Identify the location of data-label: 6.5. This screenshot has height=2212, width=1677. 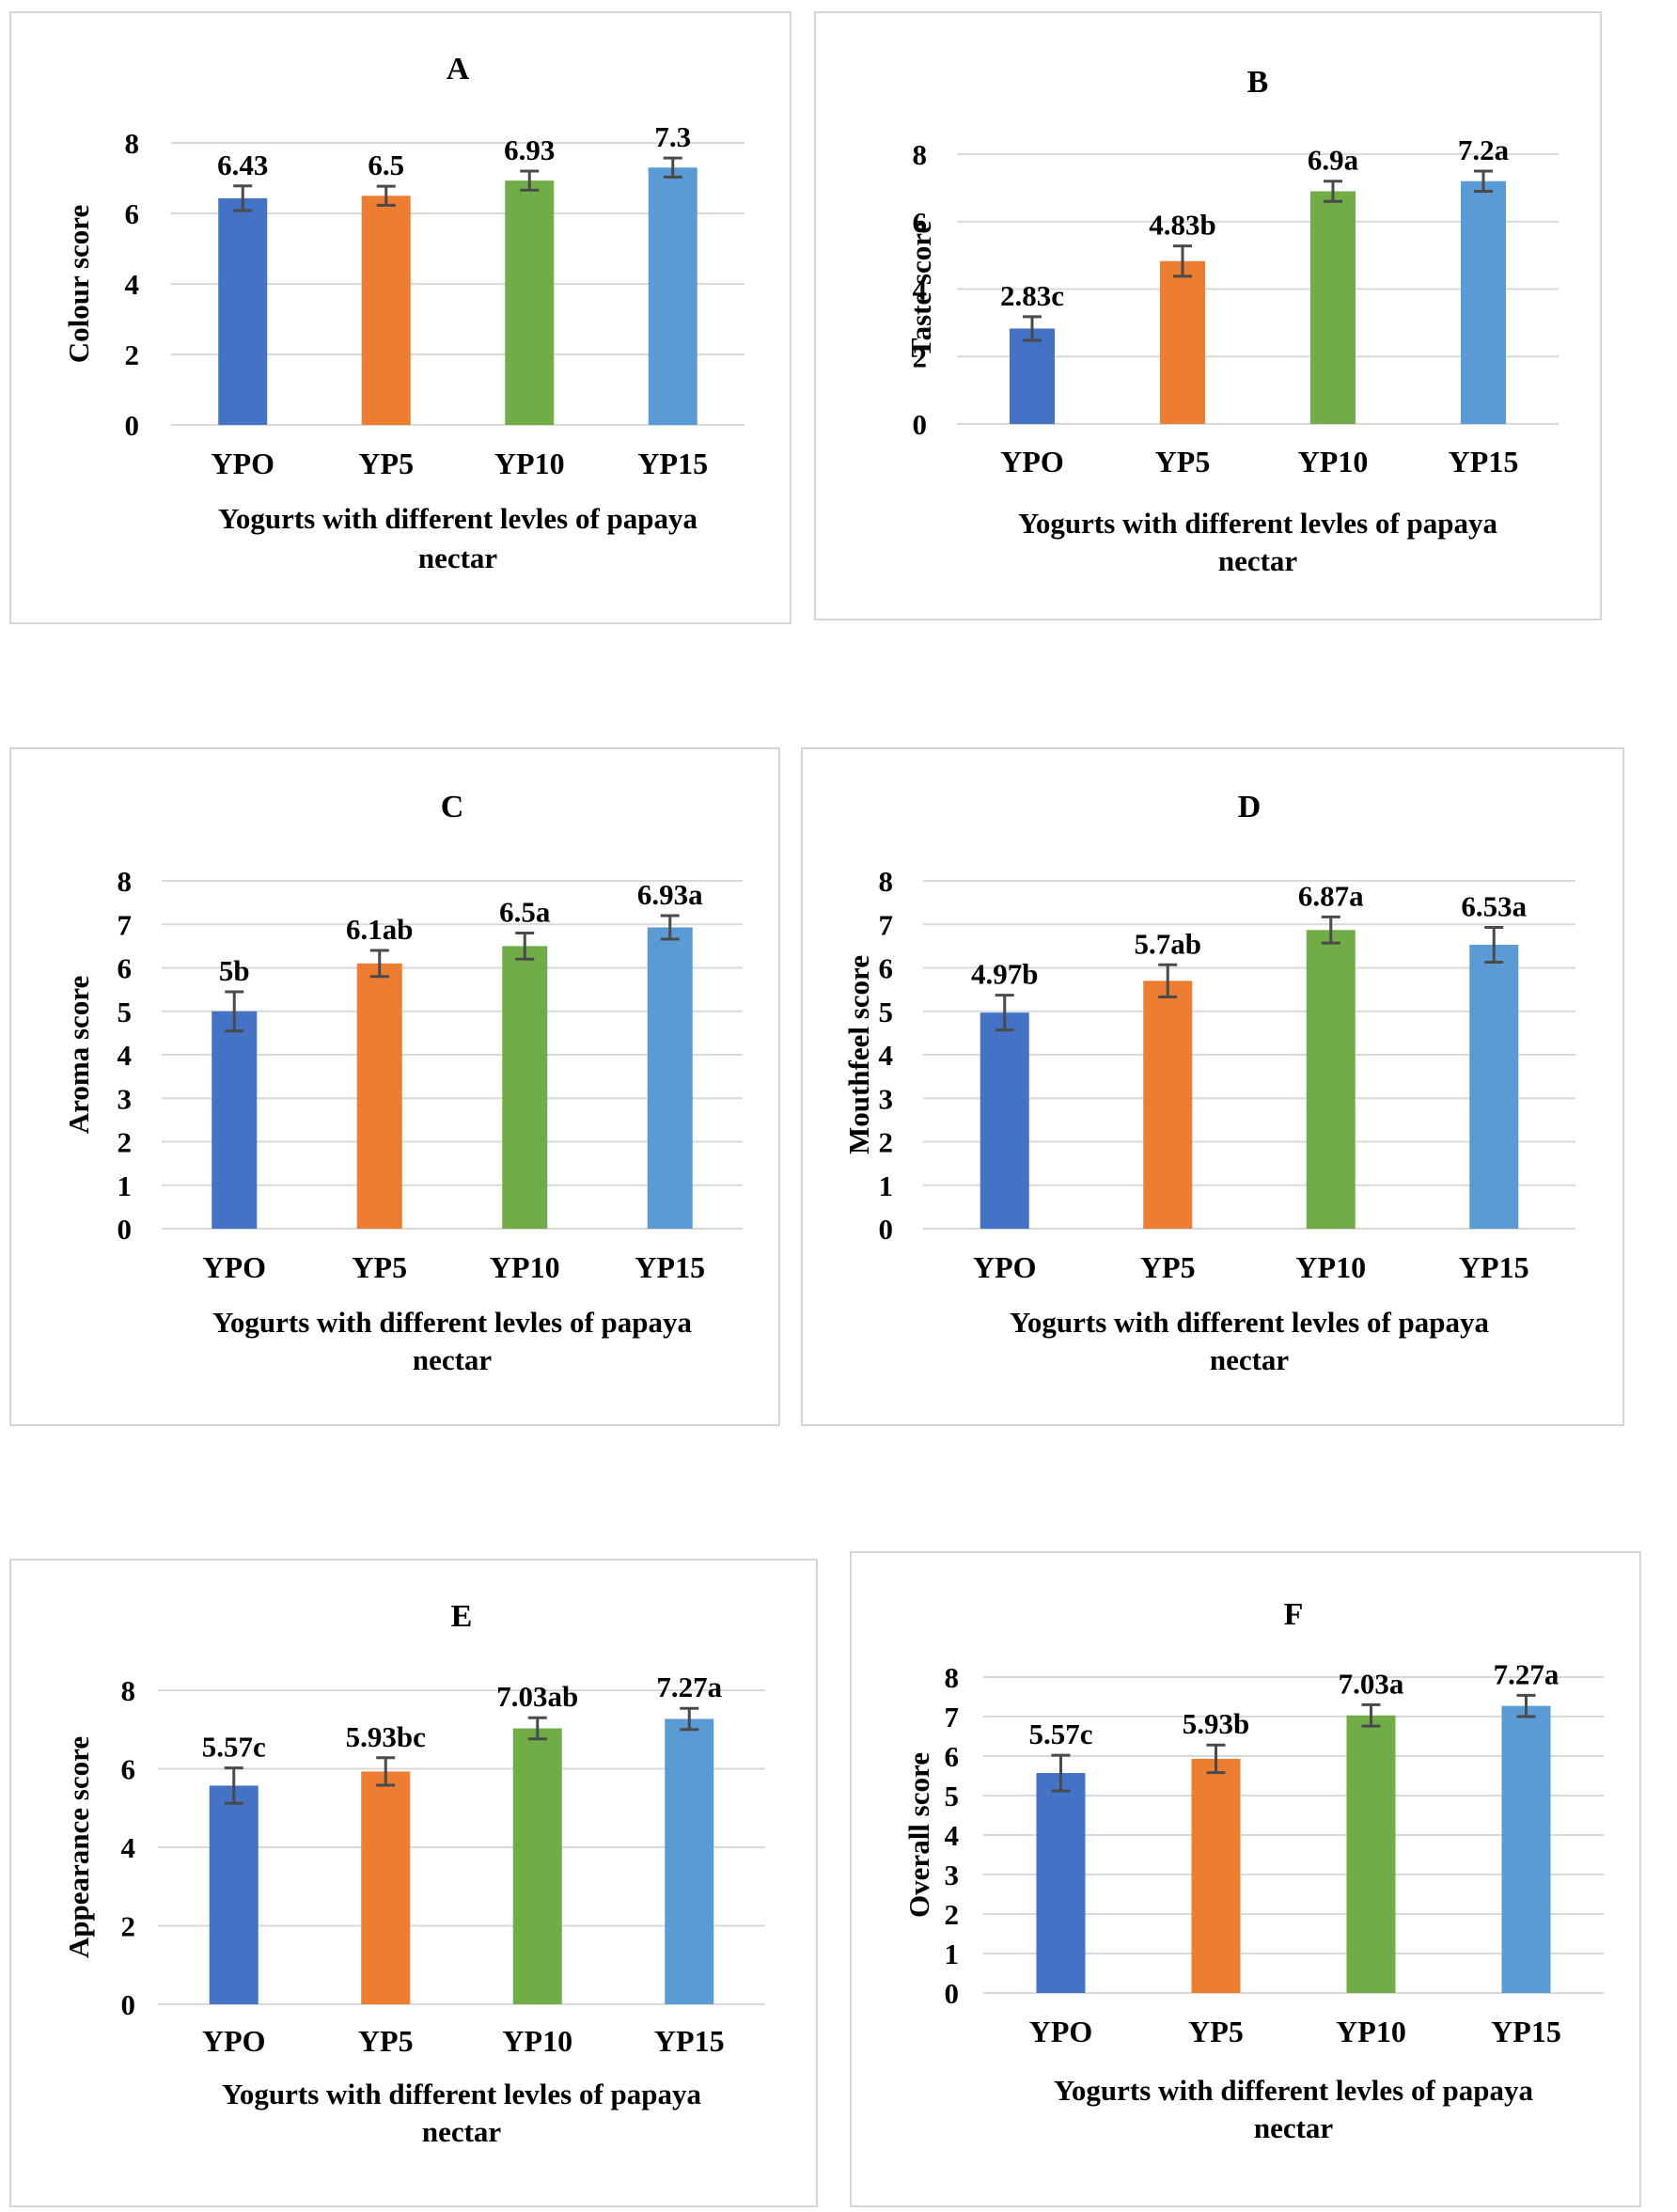
(386, 165).